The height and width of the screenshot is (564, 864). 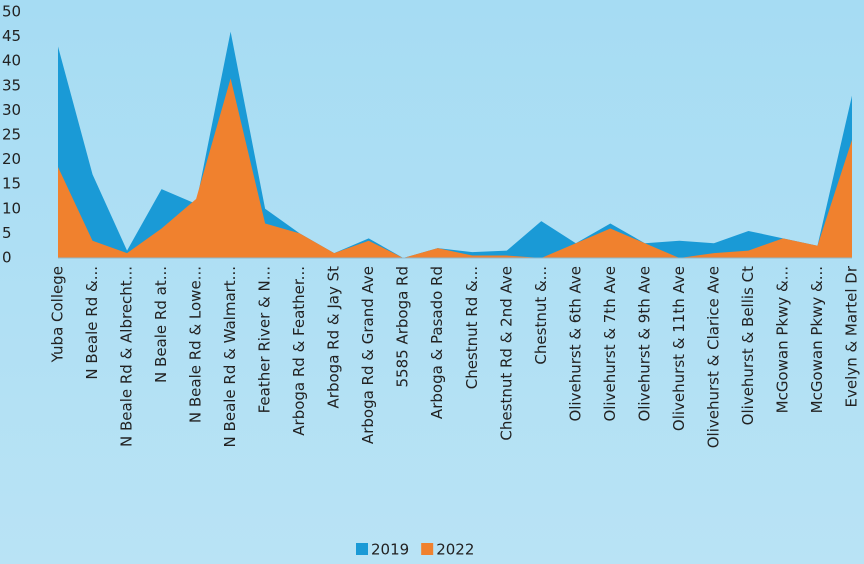 What do you see at coordinates (11, 159) in the screenshot?
I see `y-tick-label: 20` at bounding box center [11, 159].